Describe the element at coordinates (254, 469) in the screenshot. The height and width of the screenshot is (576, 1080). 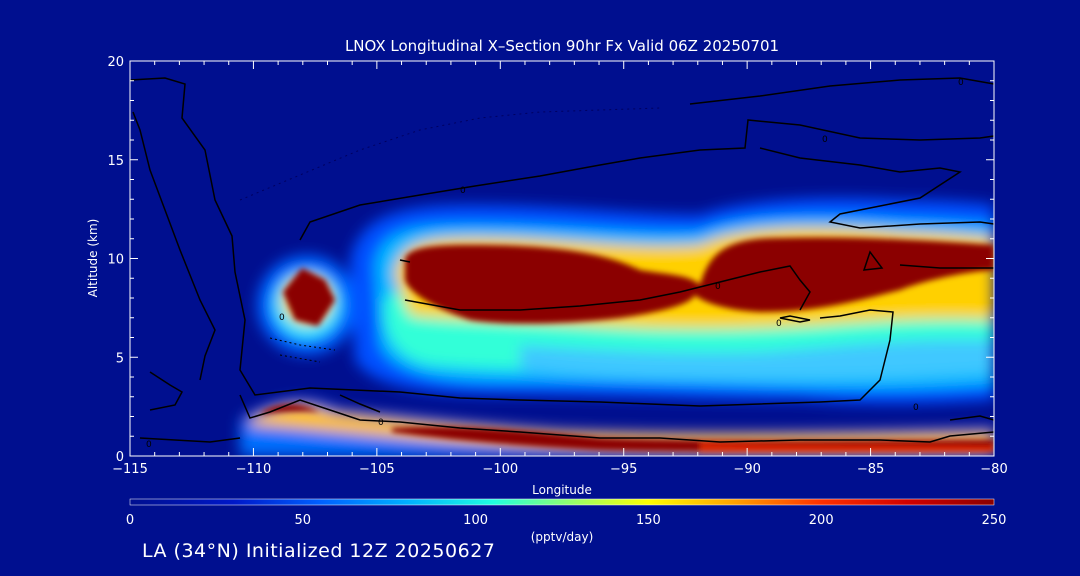
I see `x-tick-label: −110` at that location.